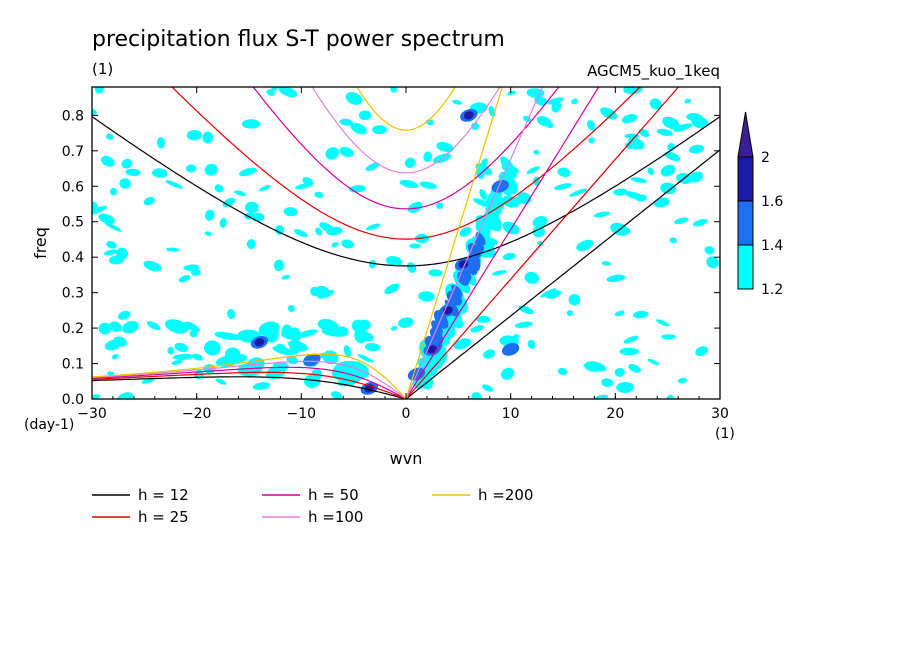  I want to click on x-tick-label: −20, so click(197, 414).